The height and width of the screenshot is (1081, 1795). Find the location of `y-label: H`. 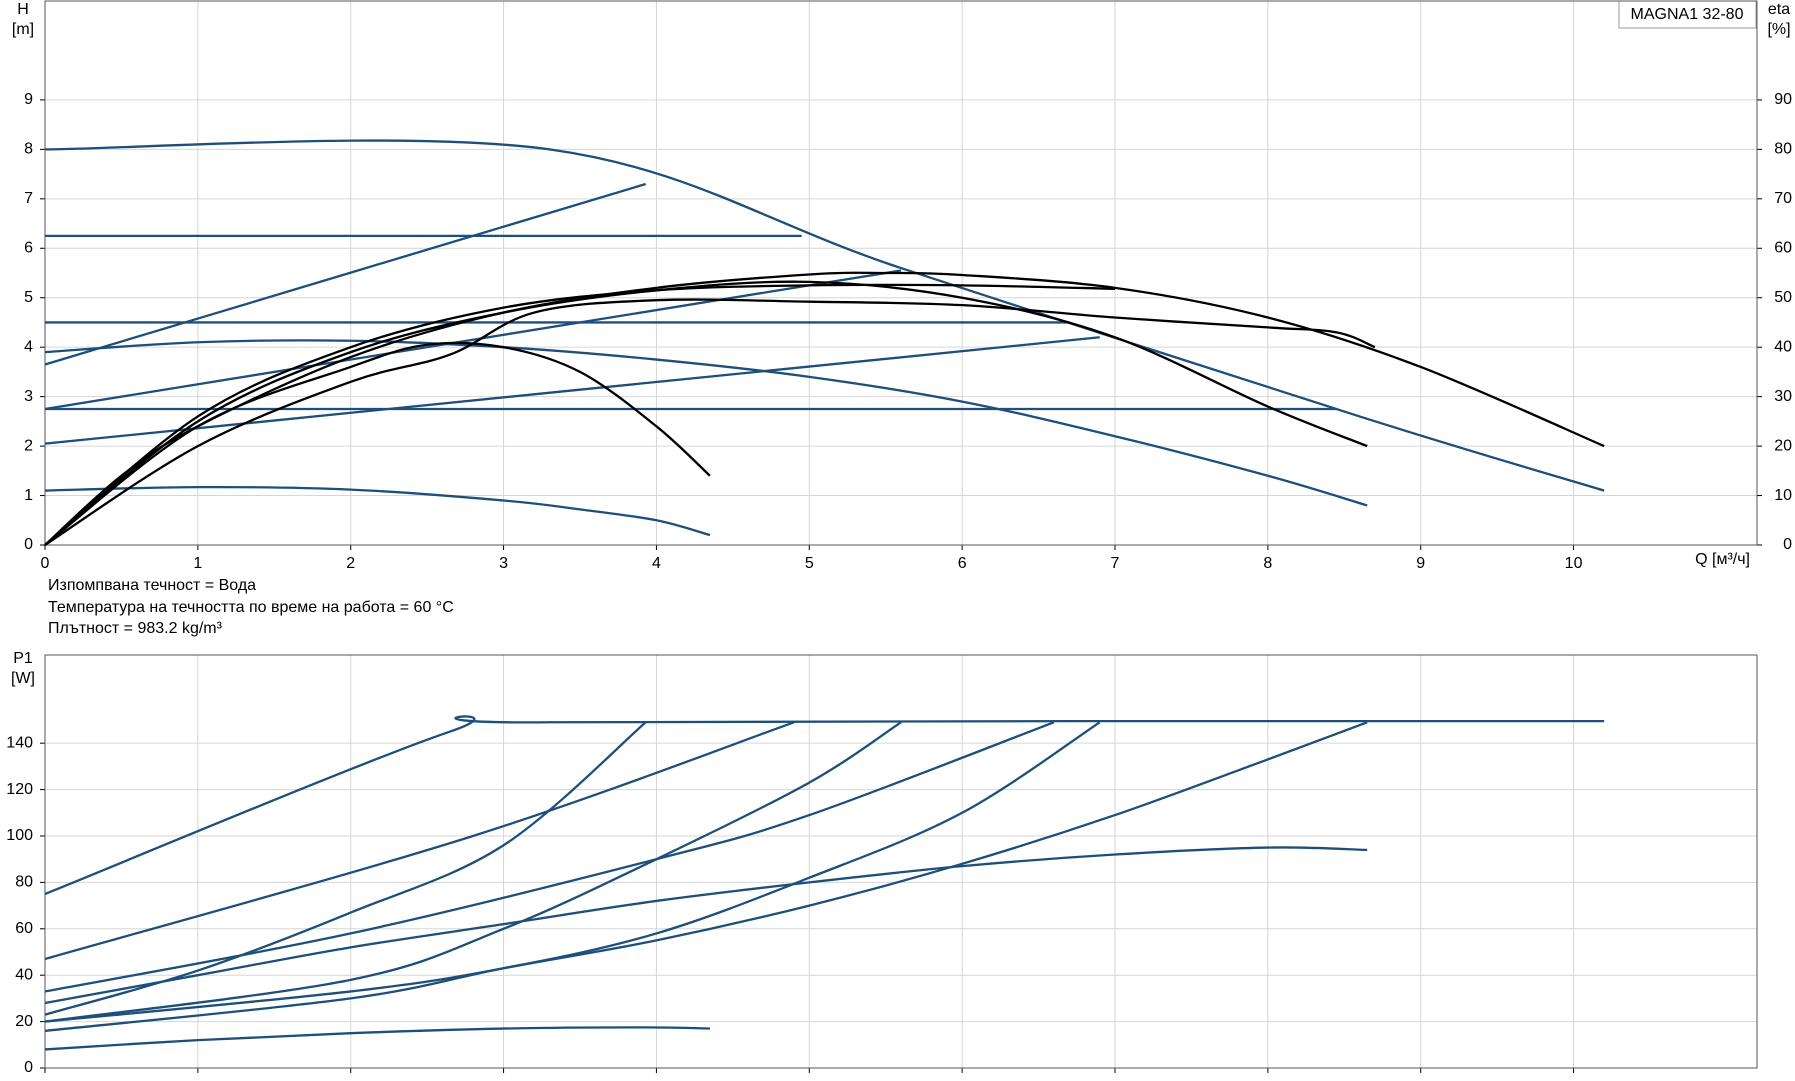

y-label: H is located at coordinates (23, 9).